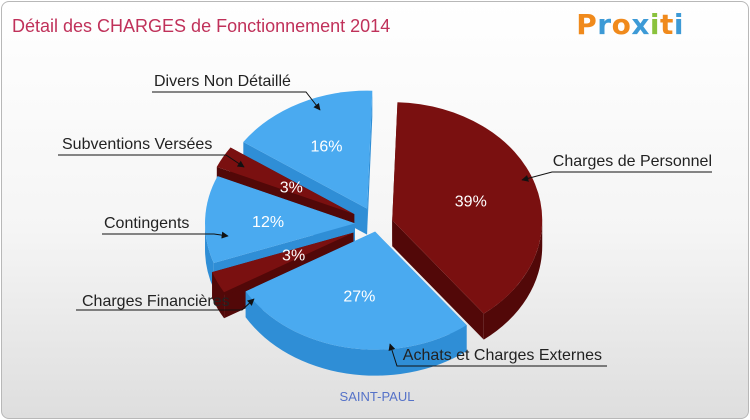 The image size is (750, 420). What do you see at coordinates (640, 24) in the screenshot?
I see `logo-letter: x` at bounding box center [640, 24].